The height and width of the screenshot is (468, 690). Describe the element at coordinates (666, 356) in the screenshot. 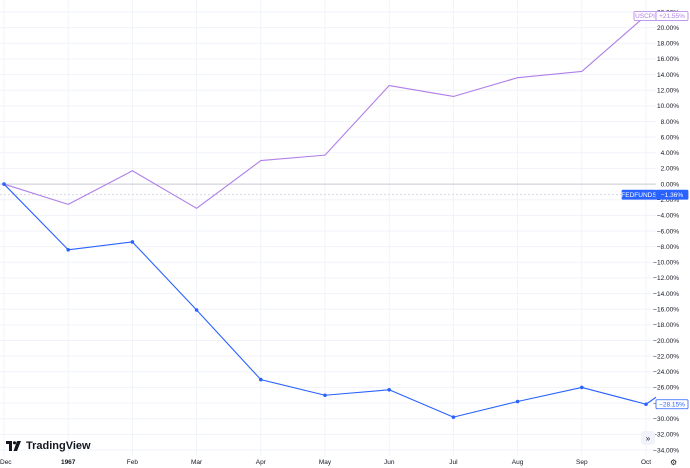

I see `y-tick-label: −22.00%` at that location.